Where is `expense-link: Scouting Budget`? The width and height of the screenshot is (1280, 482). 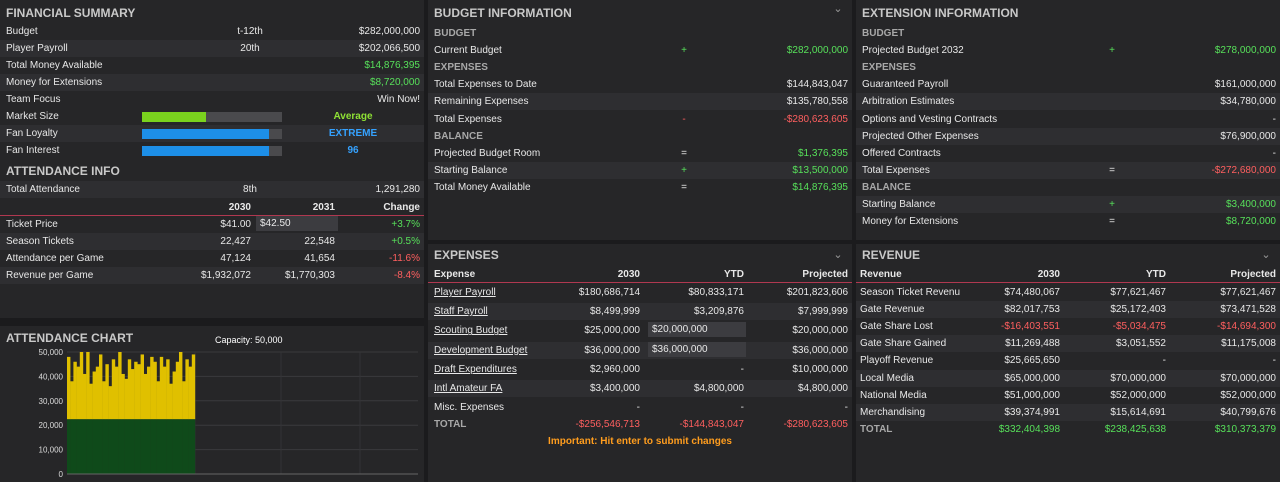
expense-link: Scouting Budget is located at coordinates (471, 331).